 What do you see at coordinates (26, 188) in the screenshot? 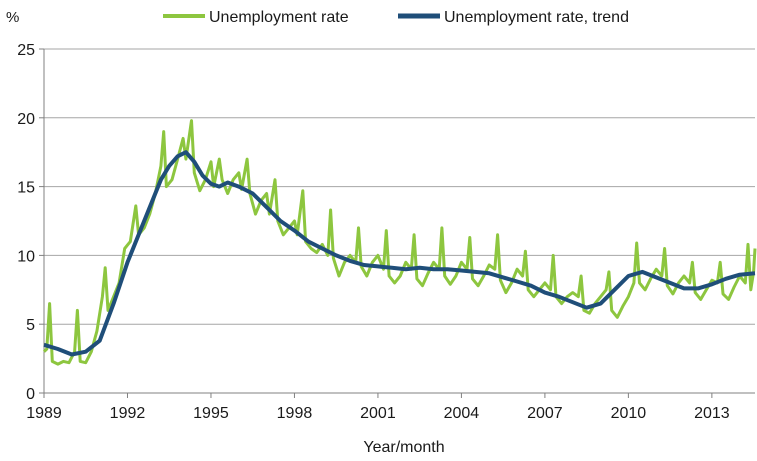
I see `y-tick-label: 15` at bounding box center [26, 188].